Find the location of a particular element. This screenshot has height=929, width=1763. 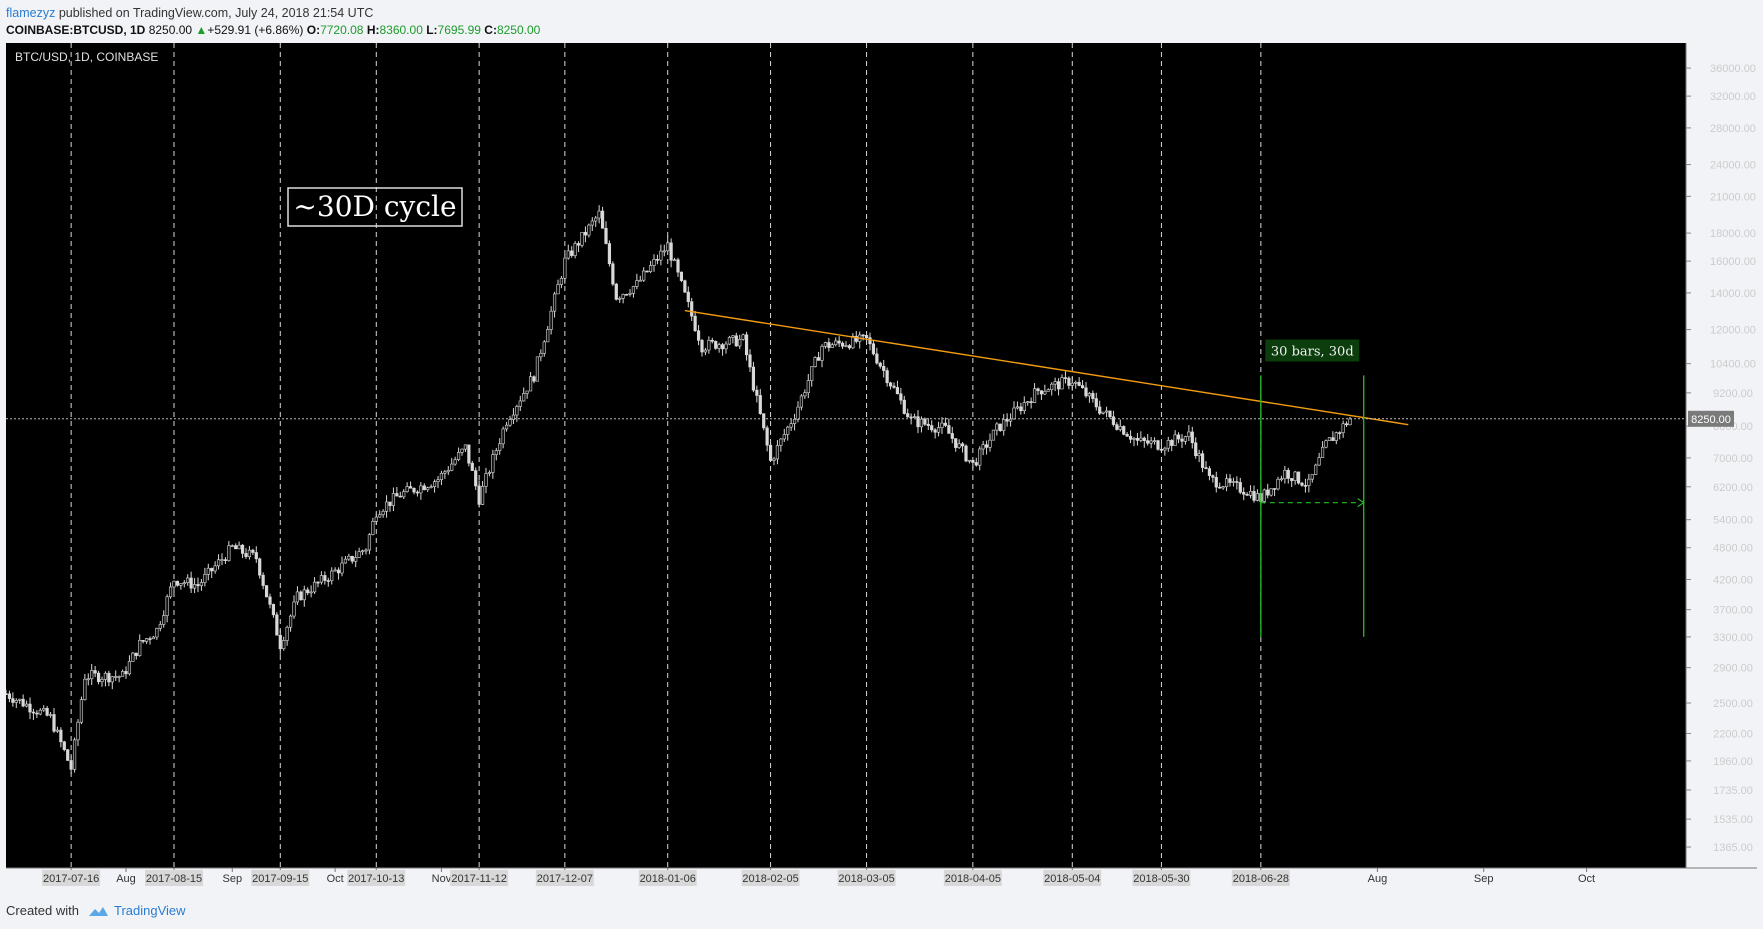

tradingview-link: TradingView is located at coordinates (136, 910).